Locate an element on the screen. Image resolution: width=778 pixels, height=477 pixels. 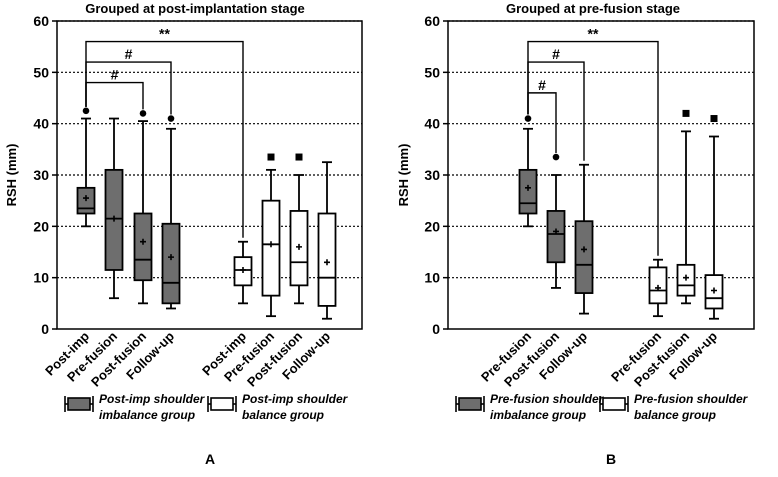
chart-title: Grouped at post-implantation stage is located at coordinates (195, 8).